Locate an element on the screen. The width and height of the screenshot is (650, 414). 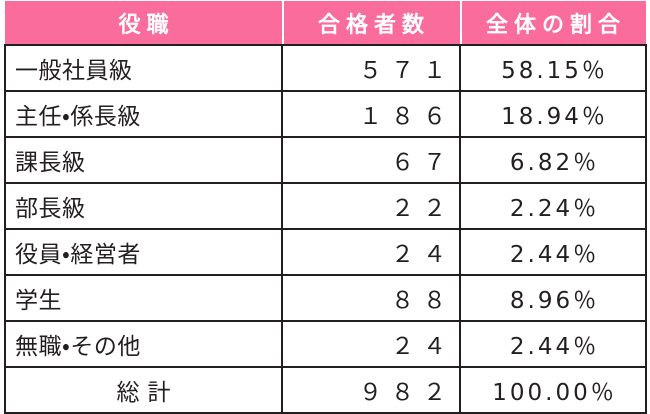
table-header: 役職 合格者数 全体の割合 is located at coordinates (325, 23).